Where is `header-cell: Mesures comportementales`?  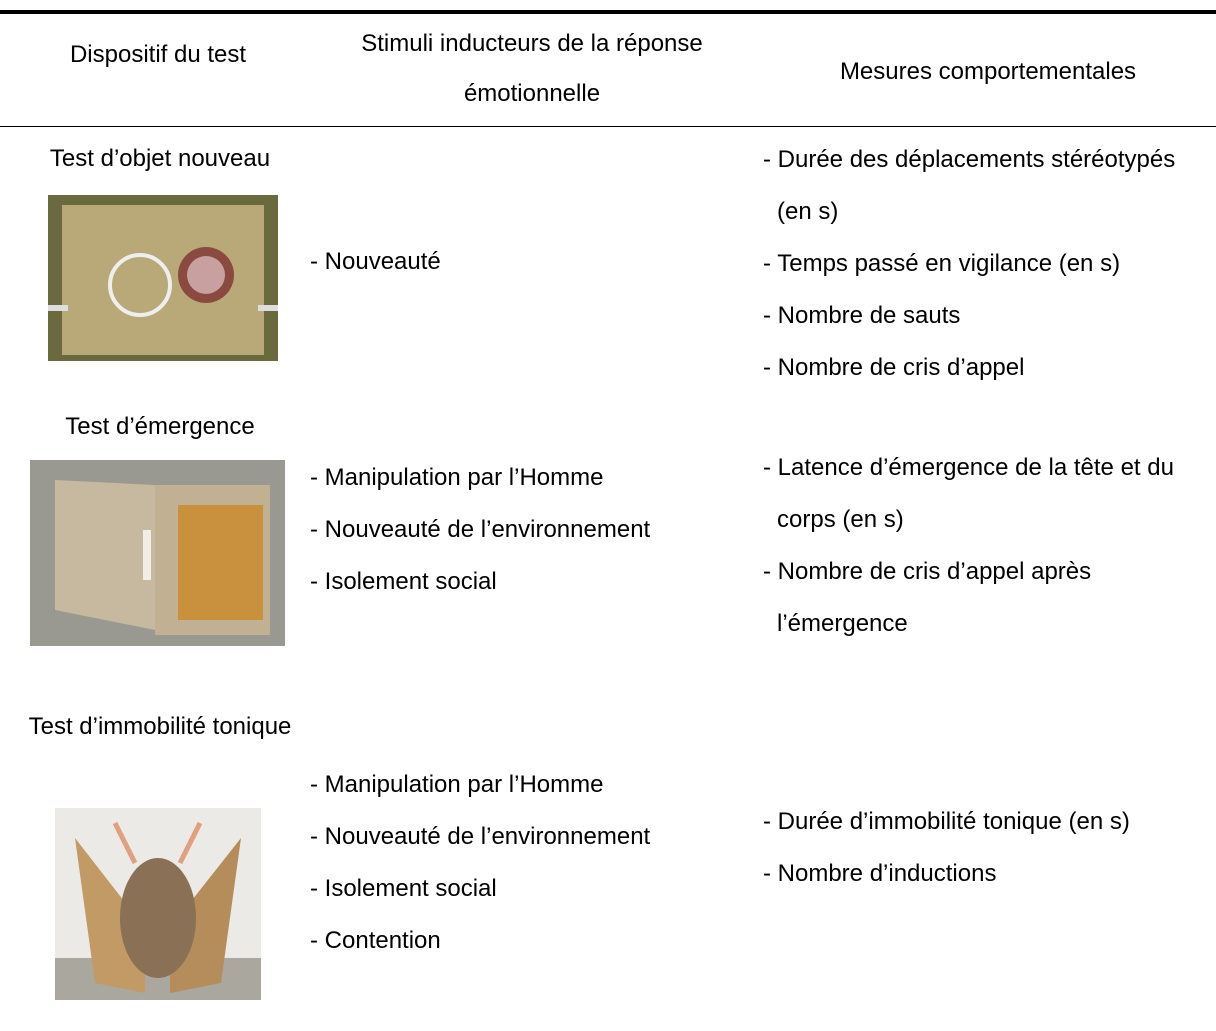 header-cell: Mesures comportementales is located at coordinates (988, 71).